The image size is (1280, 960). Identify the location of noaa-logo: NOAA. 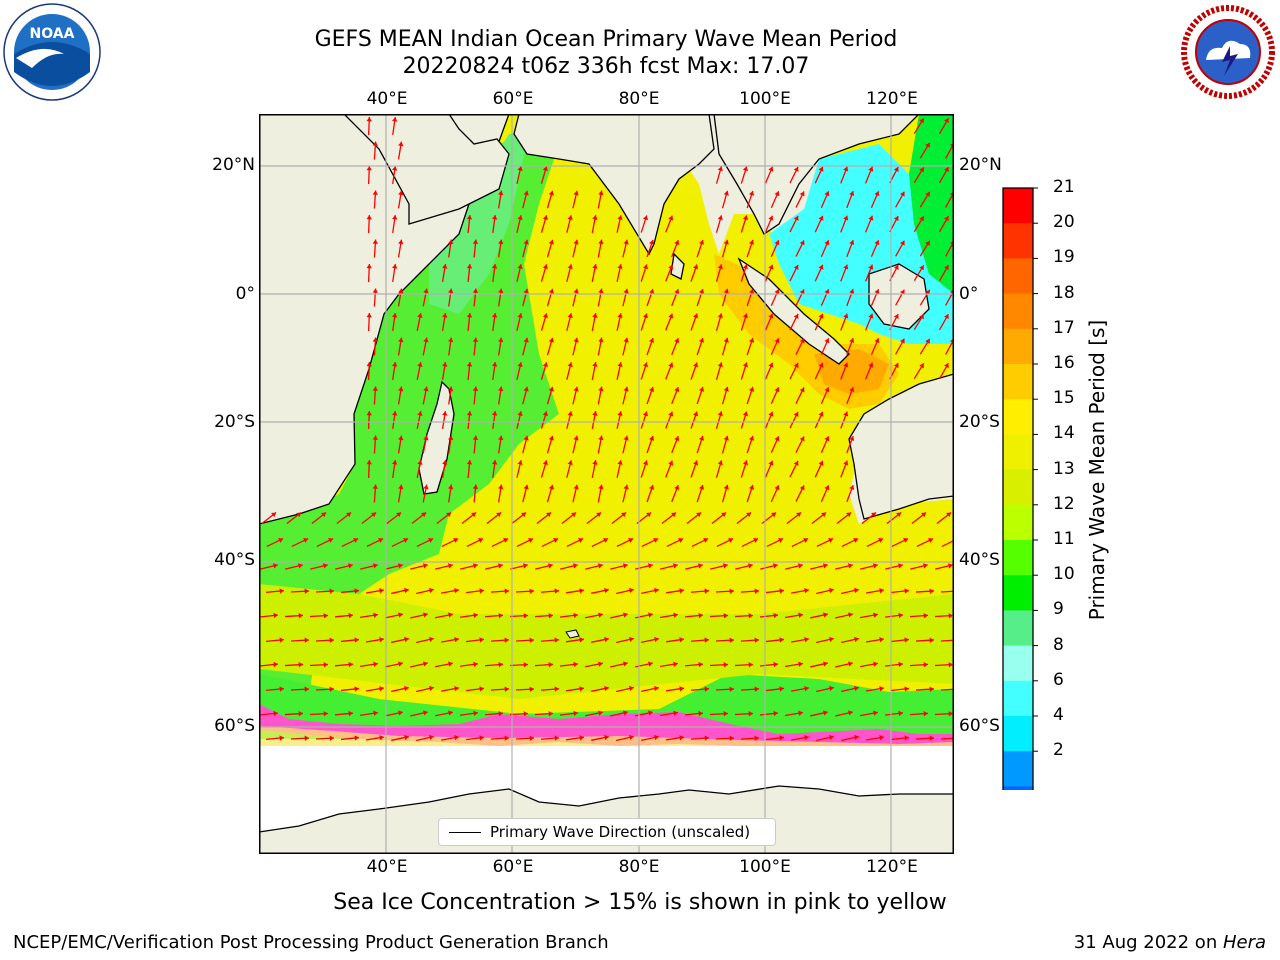
(52, 52).